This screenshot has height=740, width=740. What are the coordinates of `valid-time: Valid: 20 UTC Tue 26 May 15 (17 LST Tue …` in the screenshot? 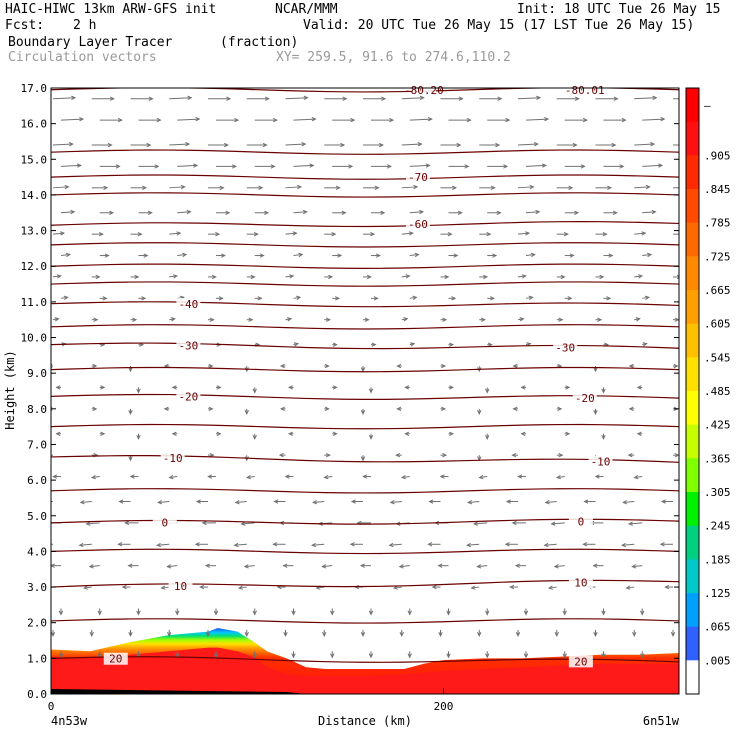 It's located at (499, 25).